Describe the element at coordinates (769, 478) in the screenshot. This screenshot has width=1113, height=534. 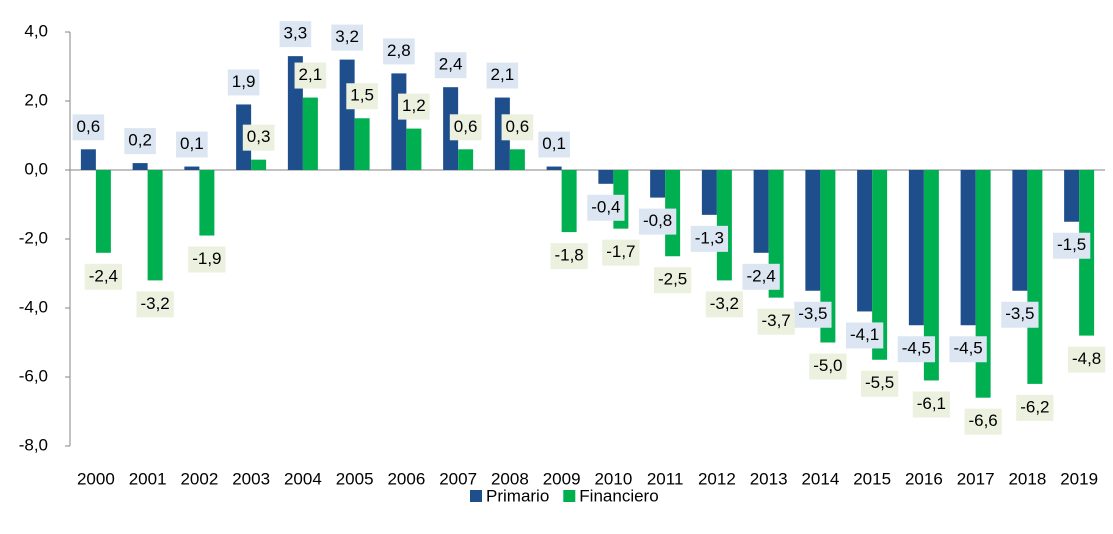
I see `x-tick-label: 2013` at that location.